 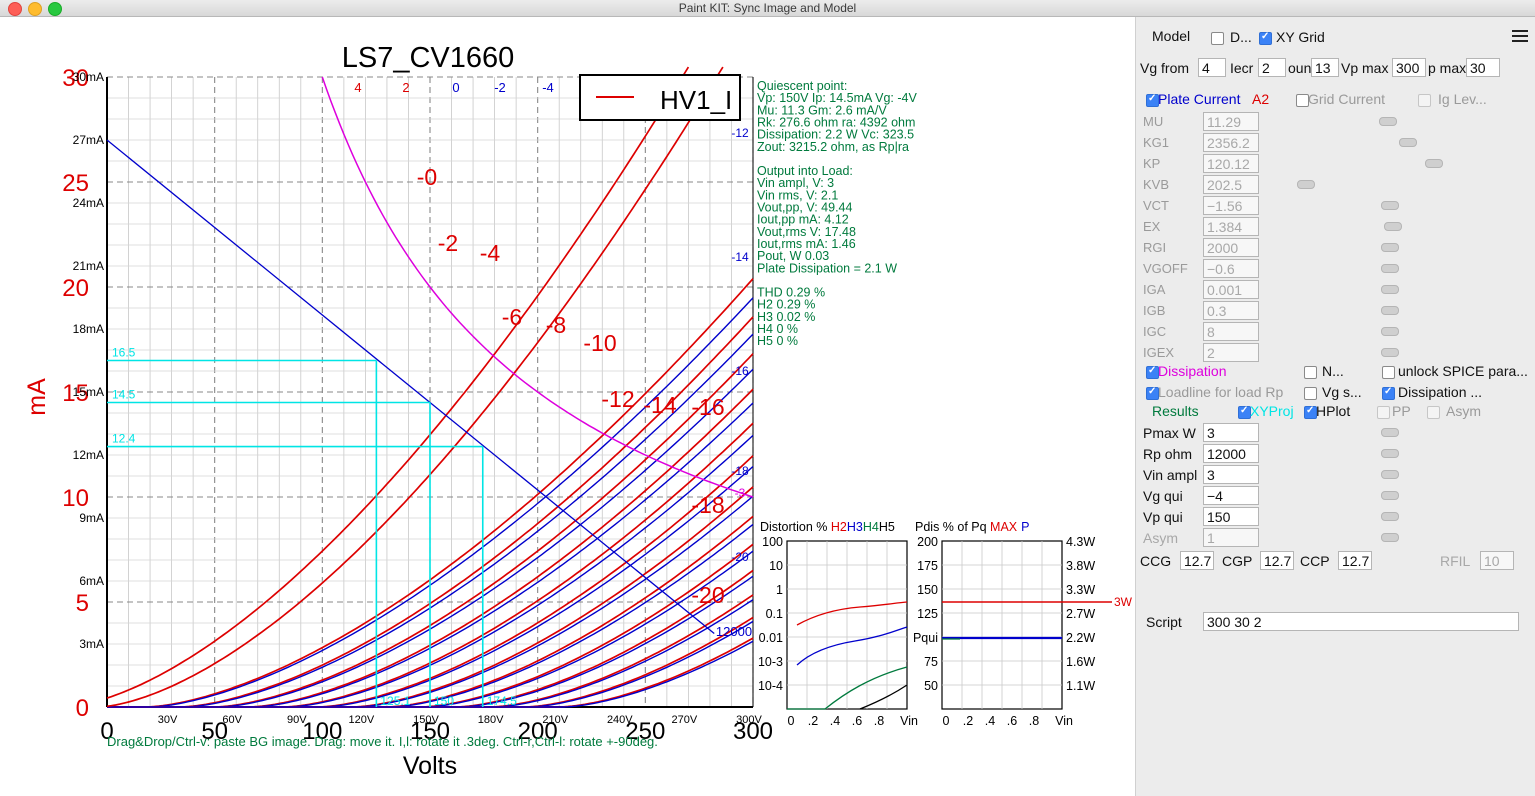 I want to click on y-tick-small: 15mA, so click(x=88, y=392).